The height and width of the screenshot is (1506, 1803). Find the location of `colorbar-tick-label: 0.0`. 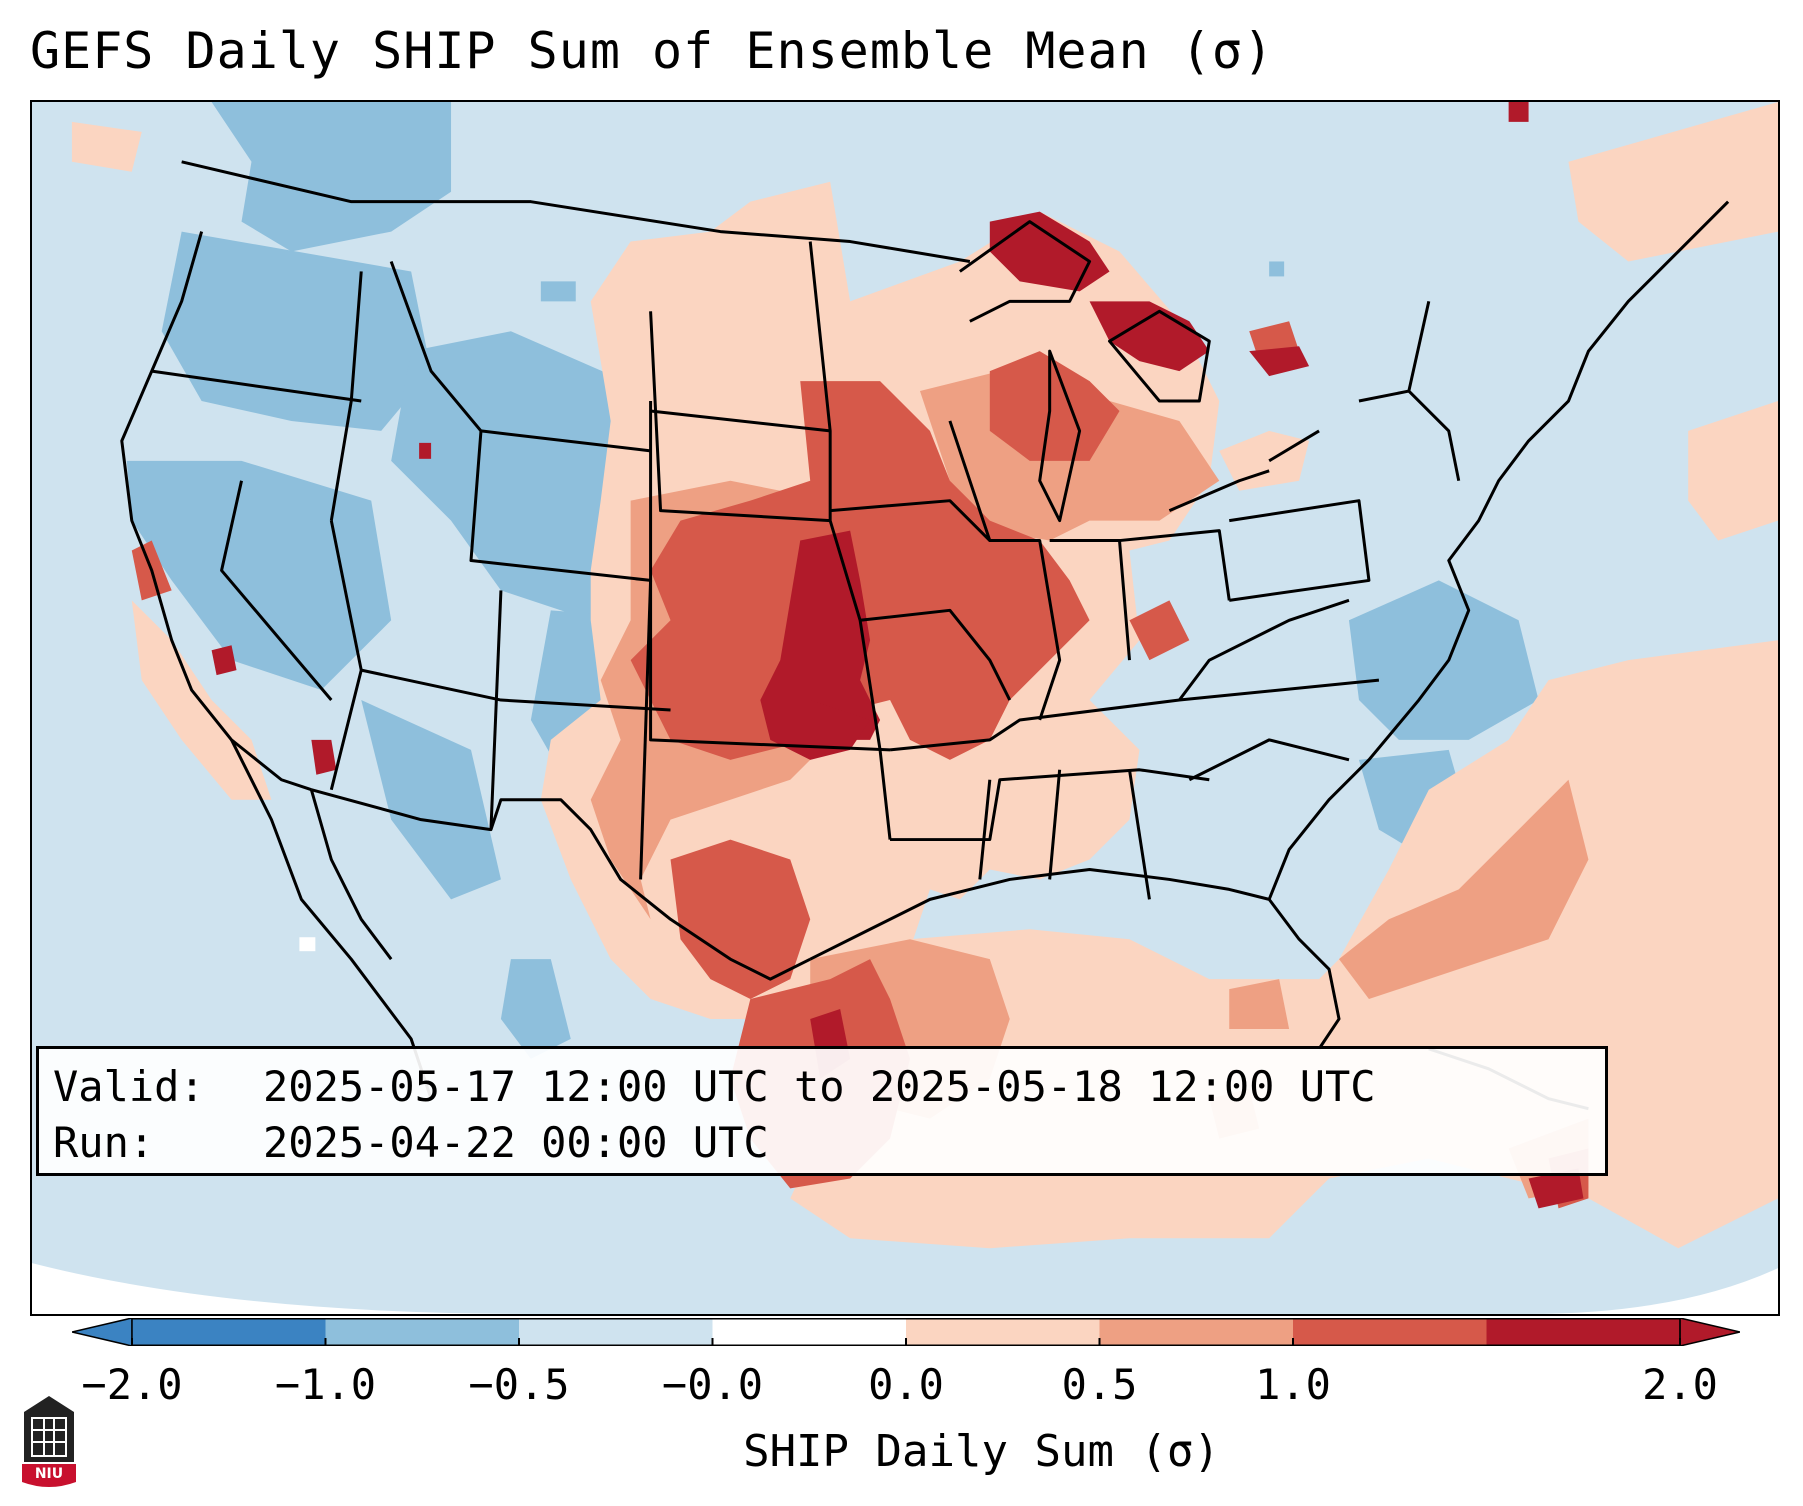

colorbar-tick-label: 0.0 is located at coordinates (906, 1384).